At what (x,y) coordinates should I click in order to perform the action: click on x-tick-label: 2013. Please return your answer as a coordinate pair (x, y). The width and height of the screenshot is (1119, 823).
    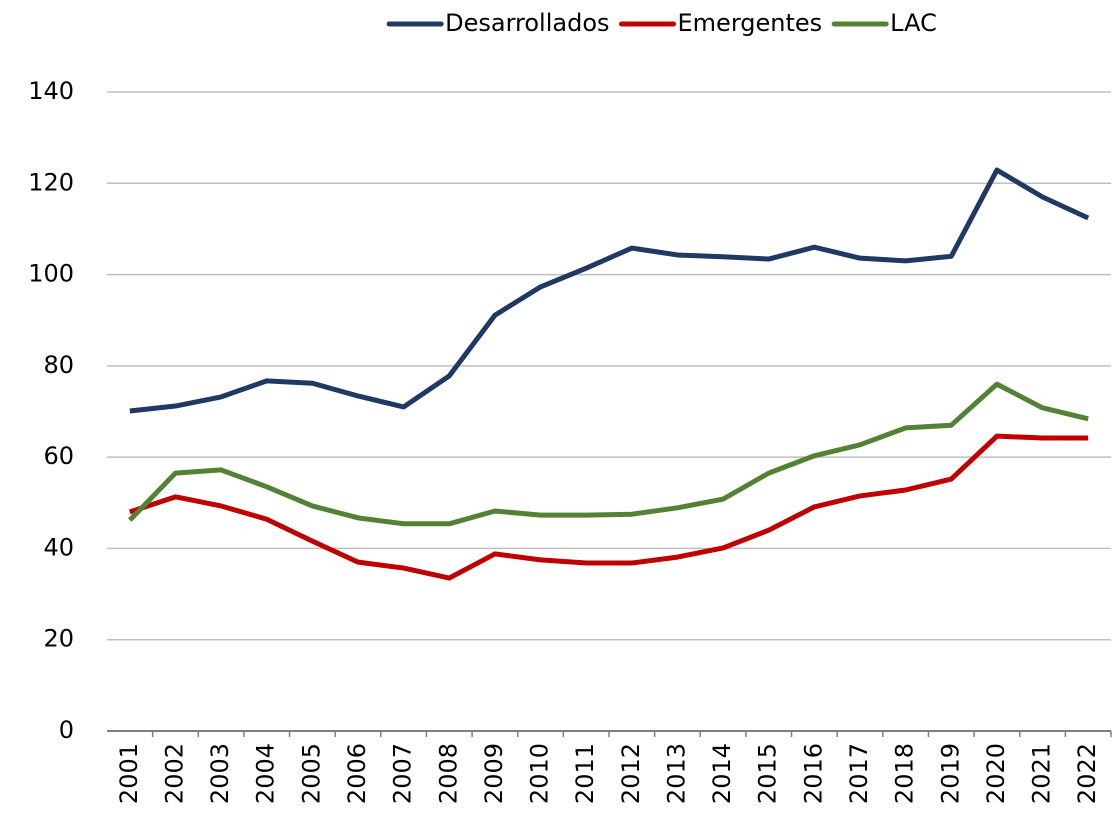
    Looking at the image, I should click on (676, 773).